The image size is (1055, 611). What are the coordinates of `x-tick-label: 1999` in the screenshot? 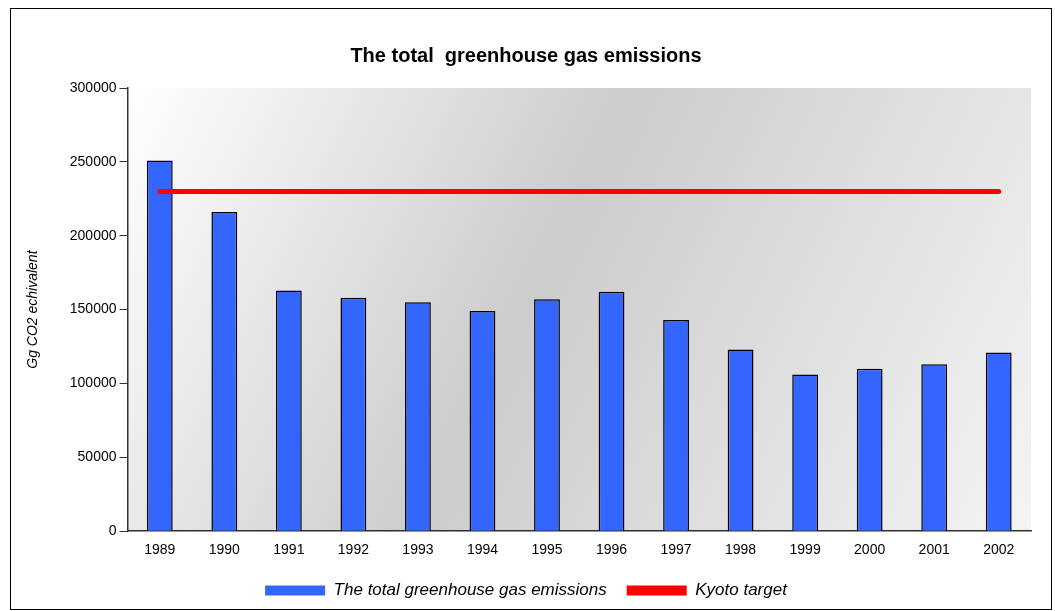 It's located at (805, 549).